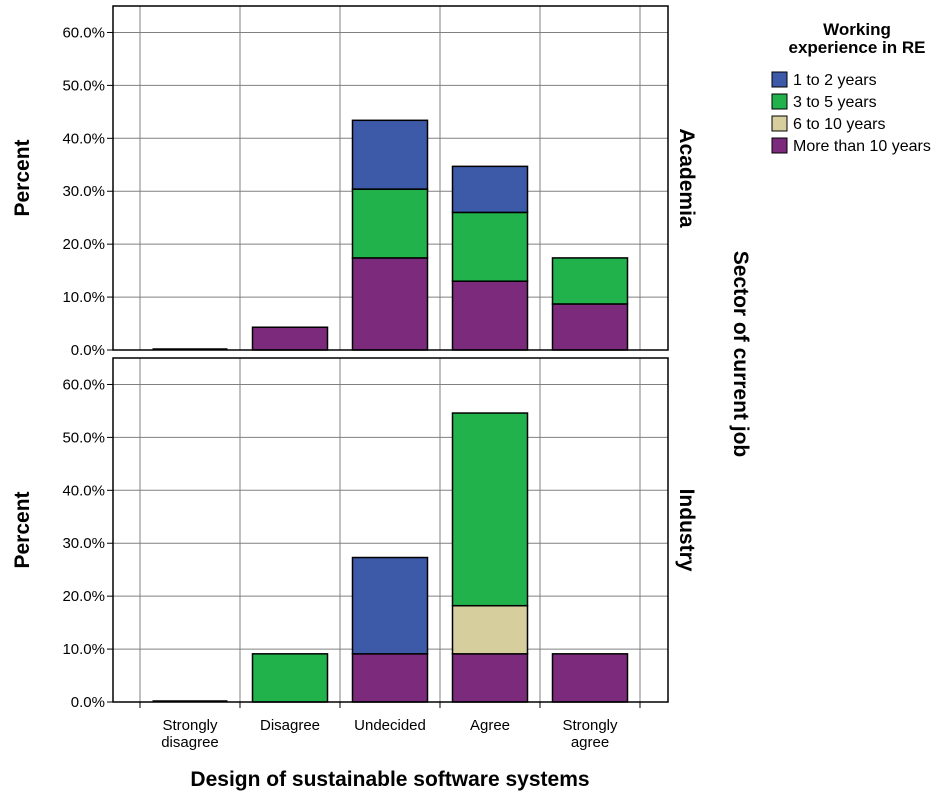 The width and height of the screenshot is (952, 799). Describe the element at coordinates (835, 102) in the screenshot. I see `legend-label: 3 to 5 years` at that location.